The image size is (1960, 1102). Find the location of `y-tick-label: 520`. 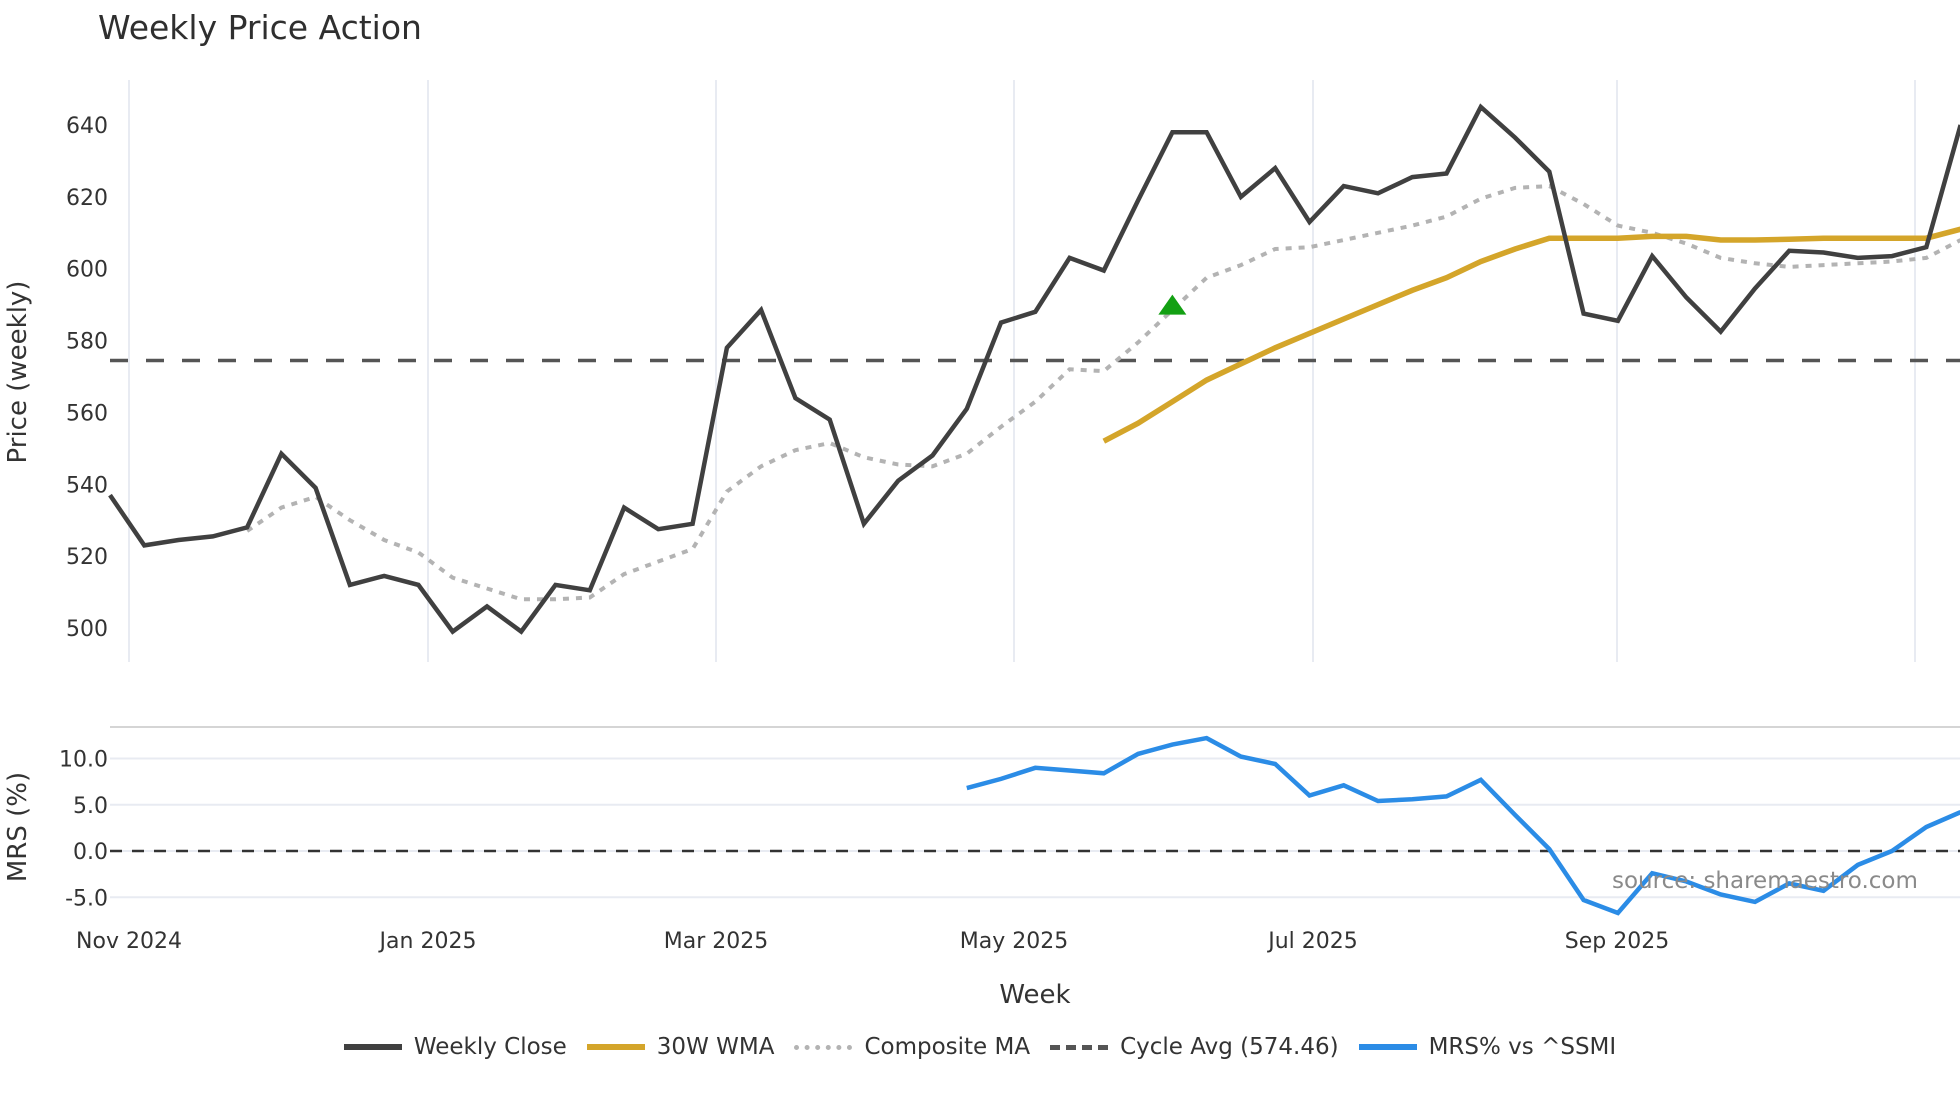

y-tick-label: 520 is located at coordinates (87, 557).